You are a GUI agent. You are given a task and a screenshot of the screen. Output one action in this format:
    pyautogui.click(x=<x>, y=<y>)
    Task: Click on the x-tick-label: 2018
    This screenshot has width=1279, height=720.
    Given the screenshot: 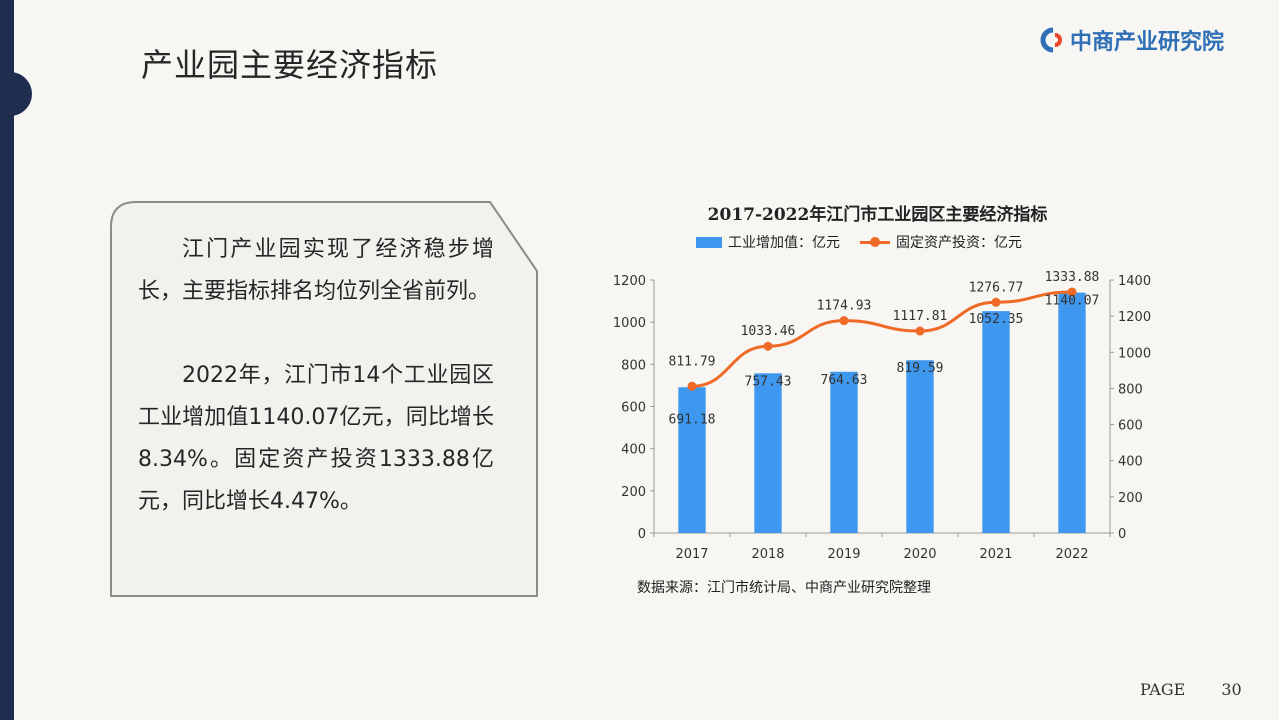 What is the action you would take?
    pyautogui.click(x=767, y=554)
    